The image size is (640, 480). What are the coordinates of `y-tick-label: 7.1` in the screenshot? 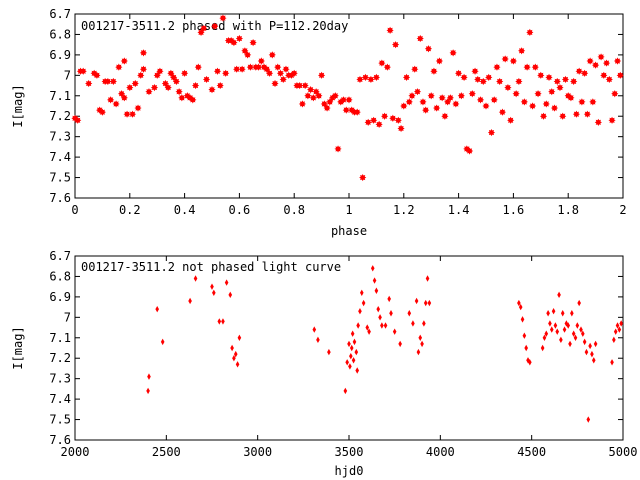 It's located at (60, 96).